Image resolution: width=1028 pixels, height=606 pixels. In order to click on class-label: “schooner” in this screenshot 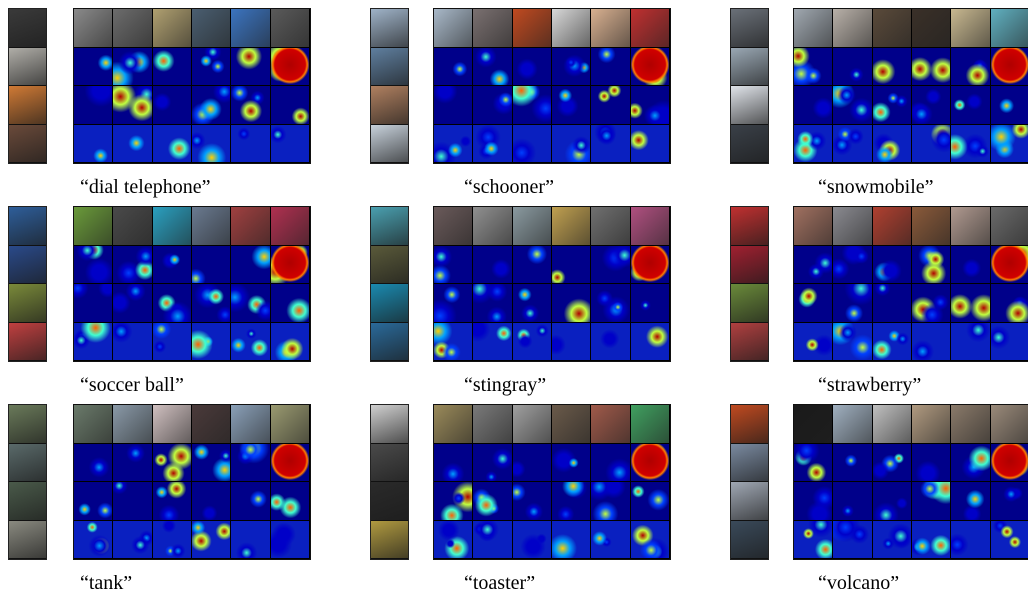, I will do `click(509, 187)`.